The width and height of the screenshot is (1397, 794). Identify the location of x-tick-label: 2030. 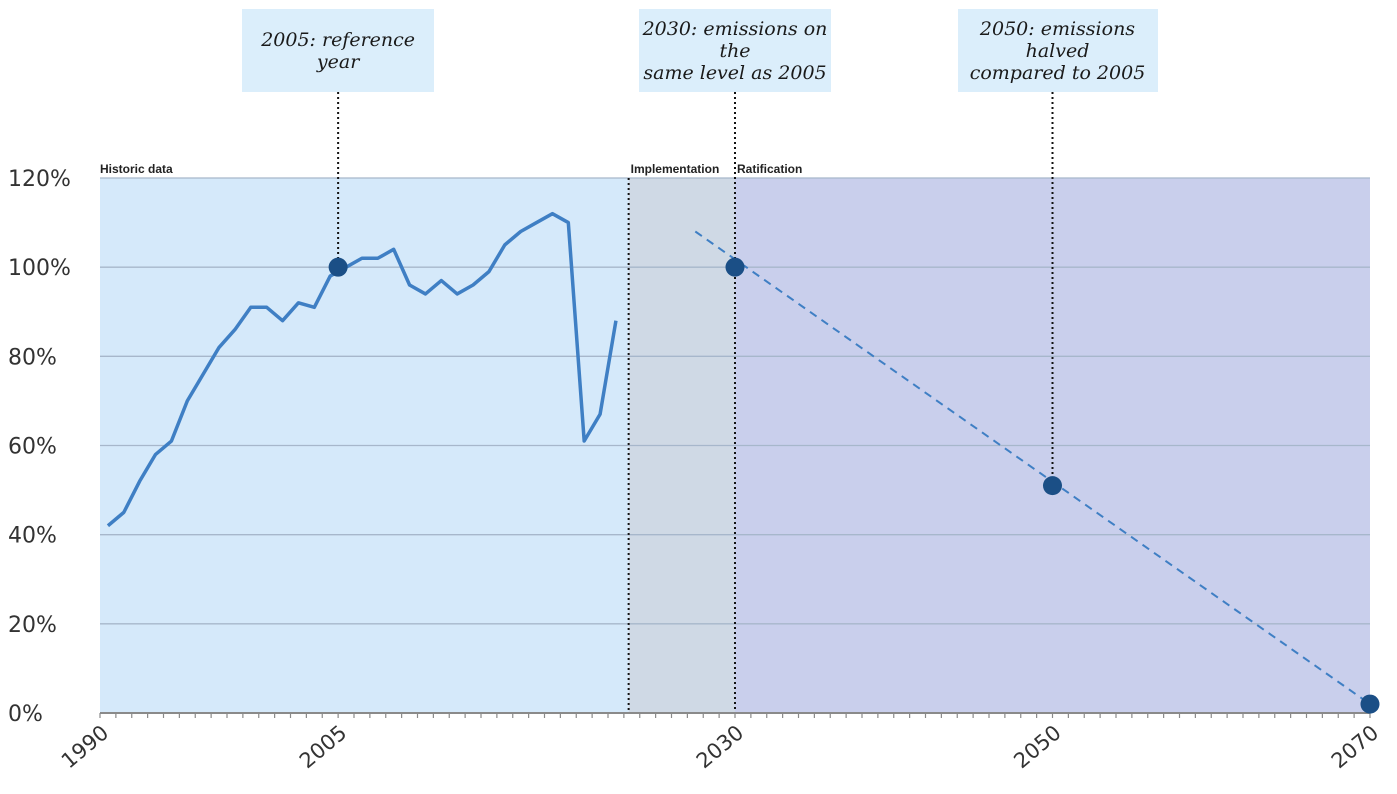
(720, 746).